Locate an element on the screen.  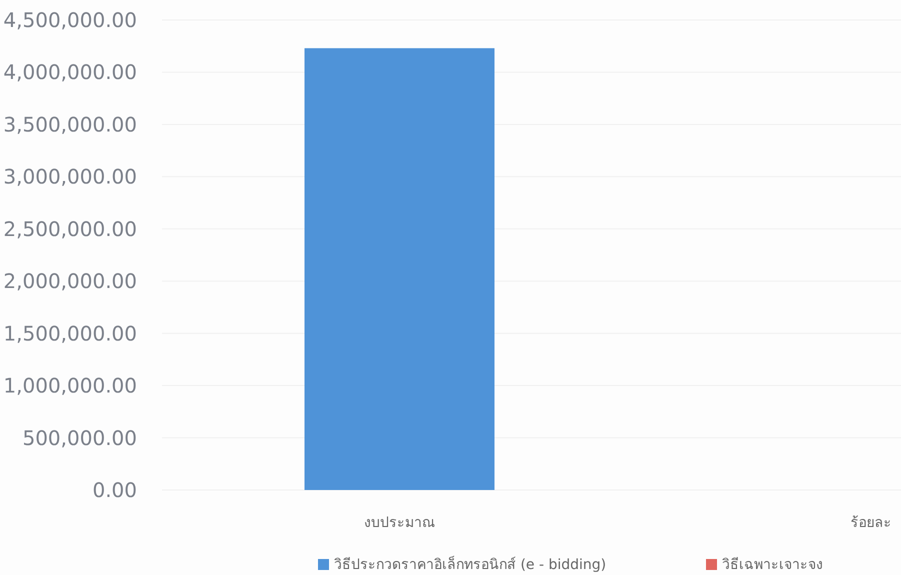
x-tick-label: ร้อยละ is located at coordinates (871, 523).